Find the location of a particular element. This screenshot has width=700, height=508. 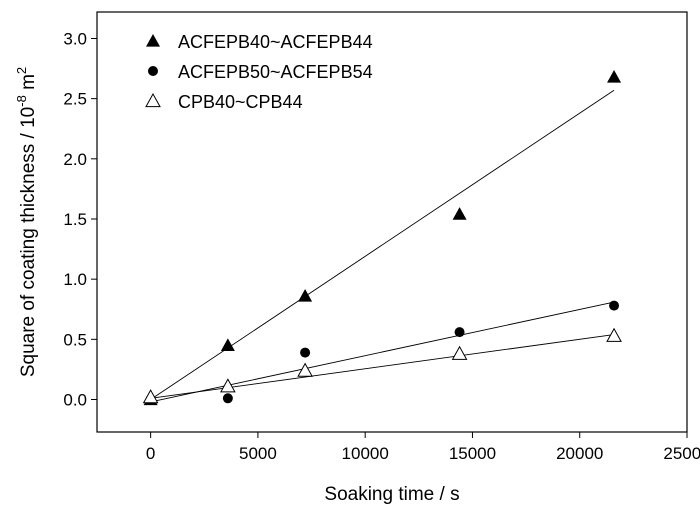

y-tick-label: 2.5 is located at coordinates (75, 99).